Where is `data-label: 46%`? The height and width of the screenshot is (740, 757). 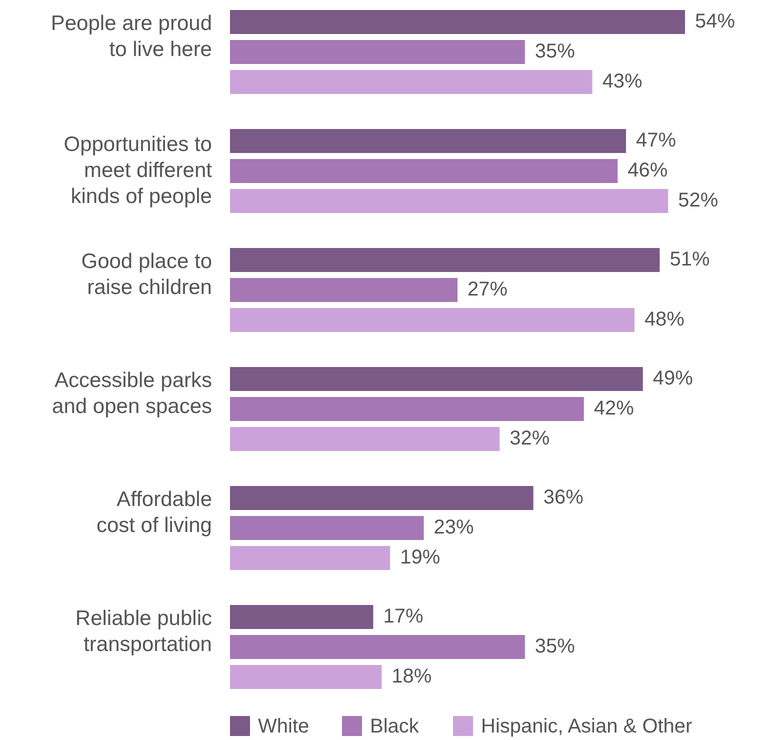 data-label: 46% is located at coordinates (648, 170).